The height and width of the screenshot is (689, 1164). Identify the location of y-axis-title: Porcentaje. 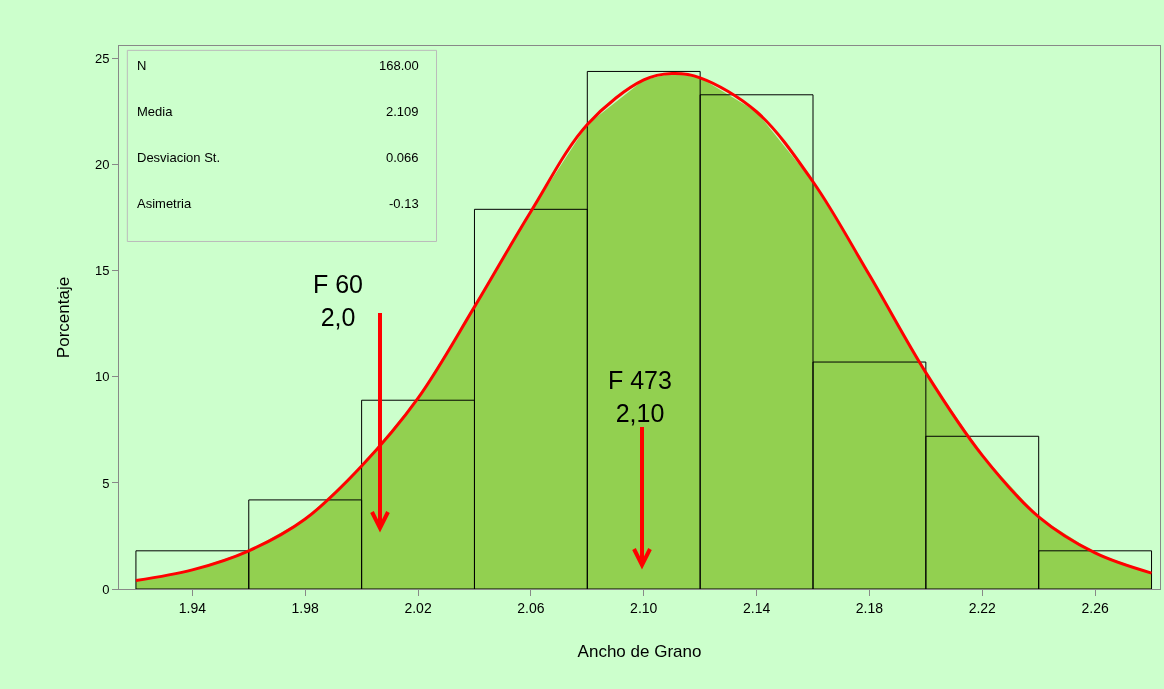
(64, 317).